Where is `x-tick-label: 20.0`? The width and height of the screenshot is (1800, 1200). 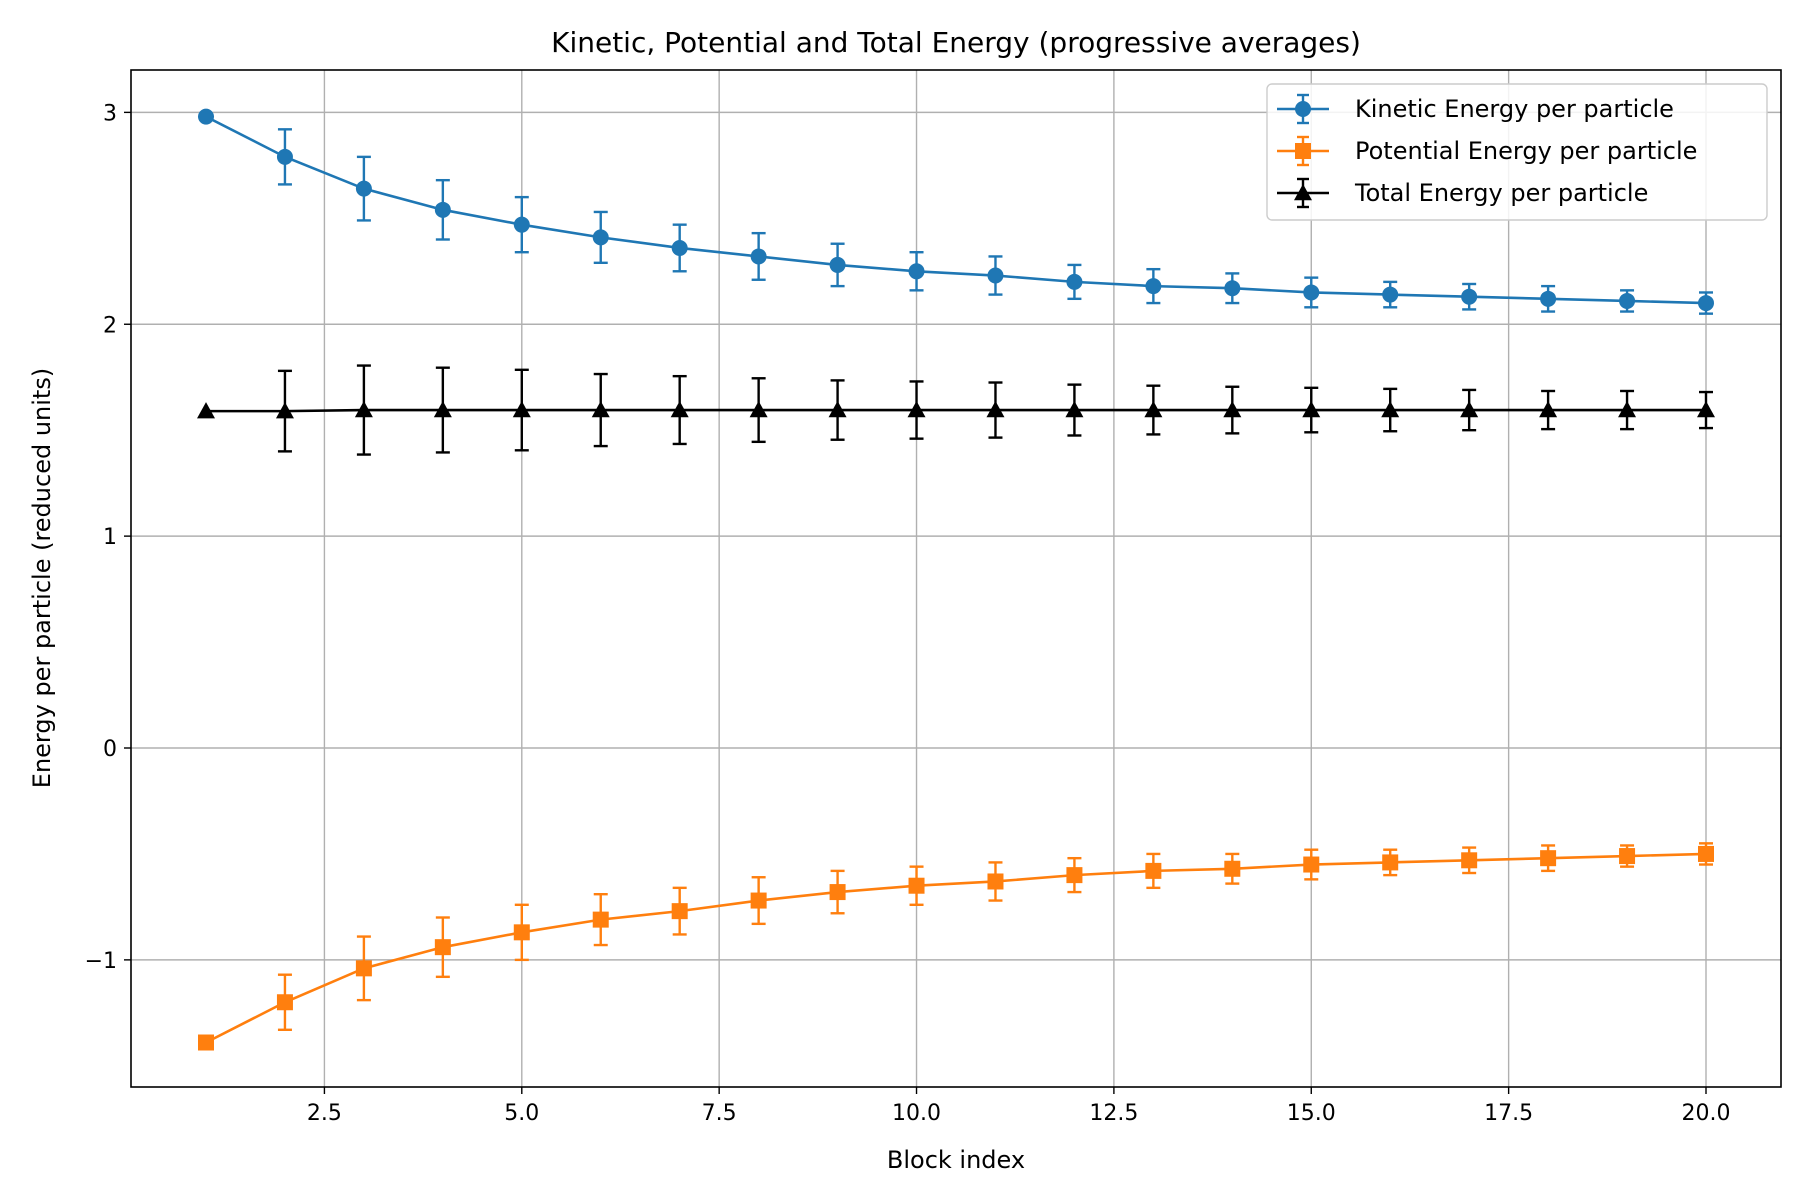 x-tick-label: 20.0 is located at coordinates (1706, 1113).